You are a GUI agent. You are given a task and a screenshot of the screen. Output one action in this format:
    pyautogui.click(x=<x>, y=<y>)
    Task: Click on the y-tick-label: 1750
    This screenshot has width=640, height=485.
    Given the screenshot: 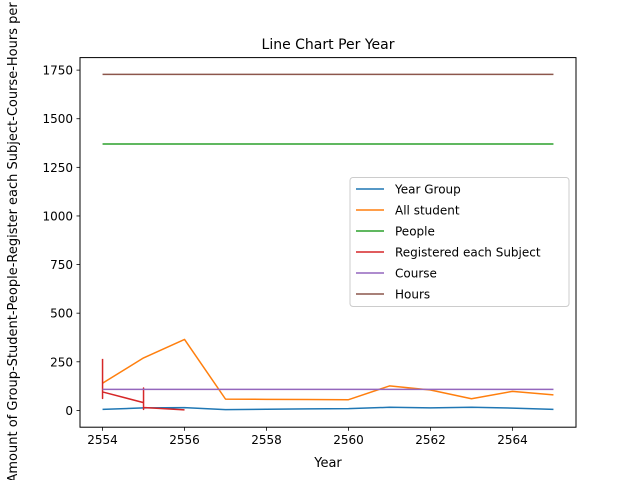 What is the action you would take?
    pyautogui.click(x=57, y=71)
    